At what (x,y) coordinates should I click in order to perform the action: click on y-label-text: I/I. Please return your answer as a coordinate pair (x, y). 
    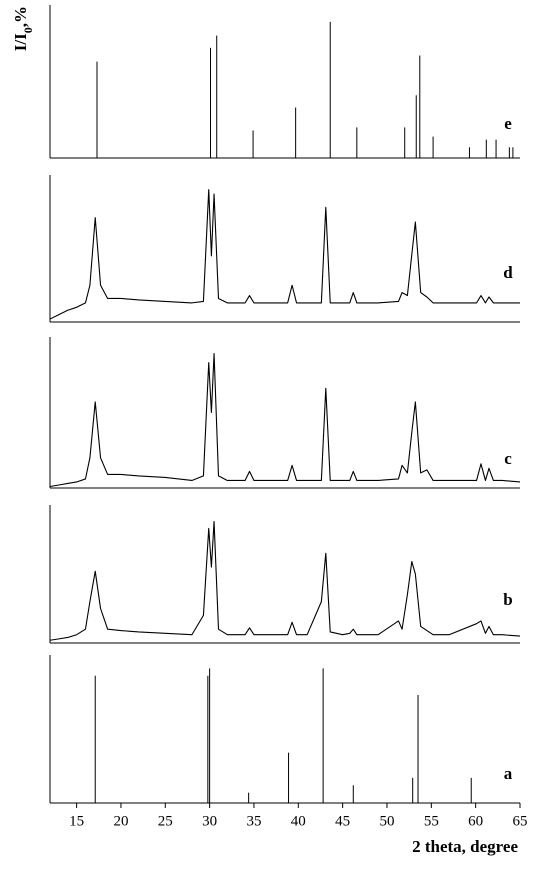
    Looking at the image, I should click on (20, 42).